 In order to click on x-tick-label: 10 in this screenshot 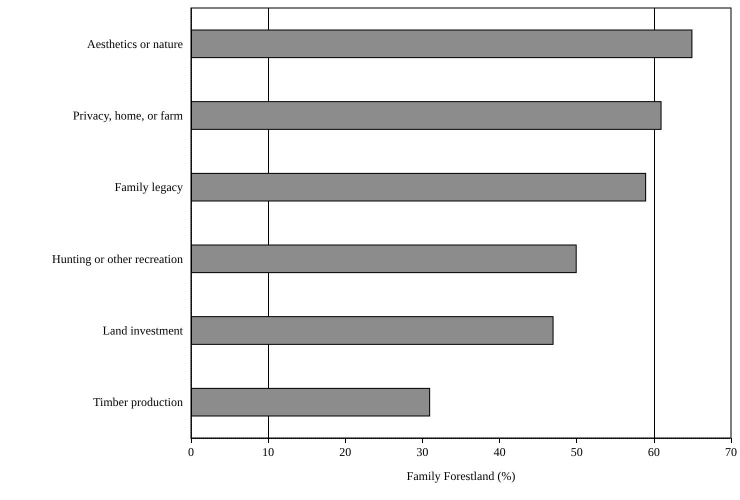, I will do `click(268, 452)`.